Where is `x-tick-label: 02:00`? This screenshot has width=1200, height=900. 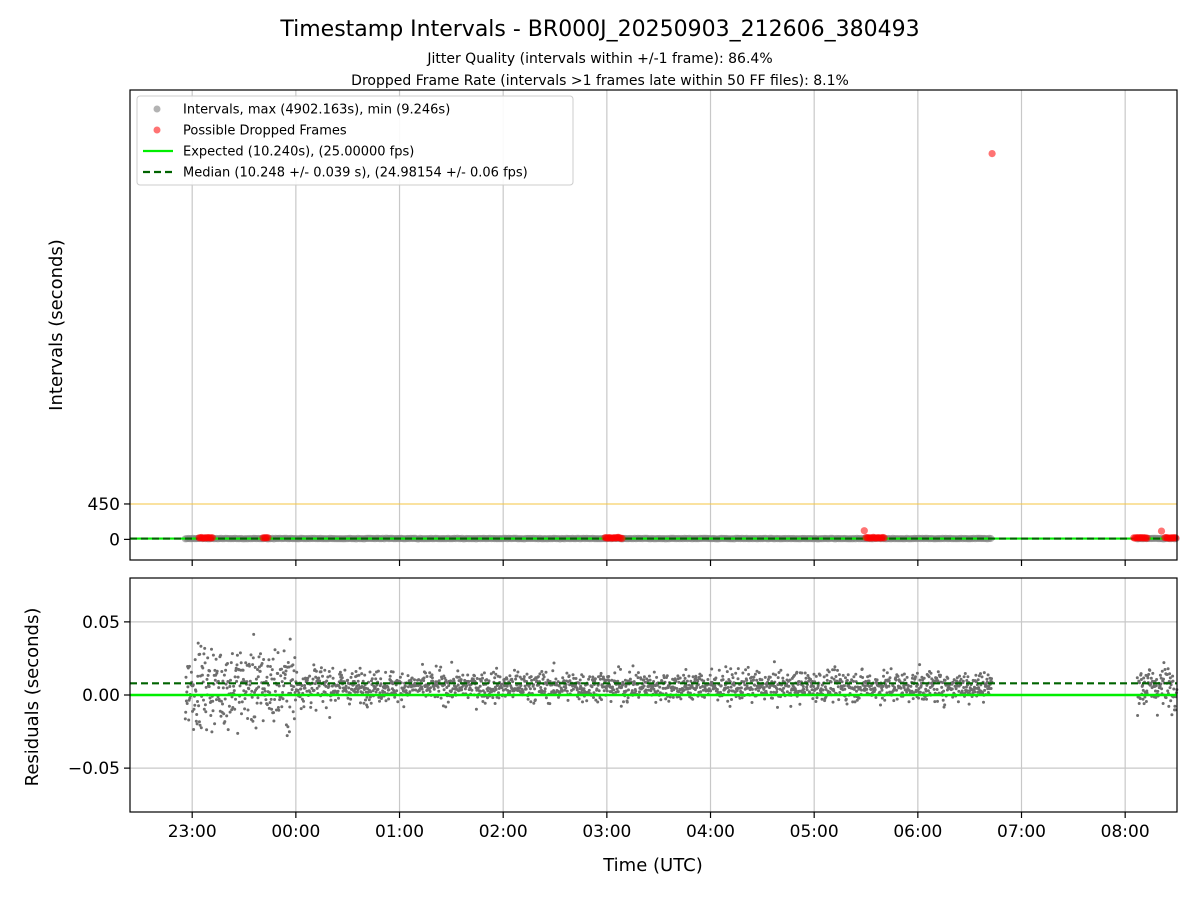 x-tick-label: 02:00 is located at coordinates (503, 832).